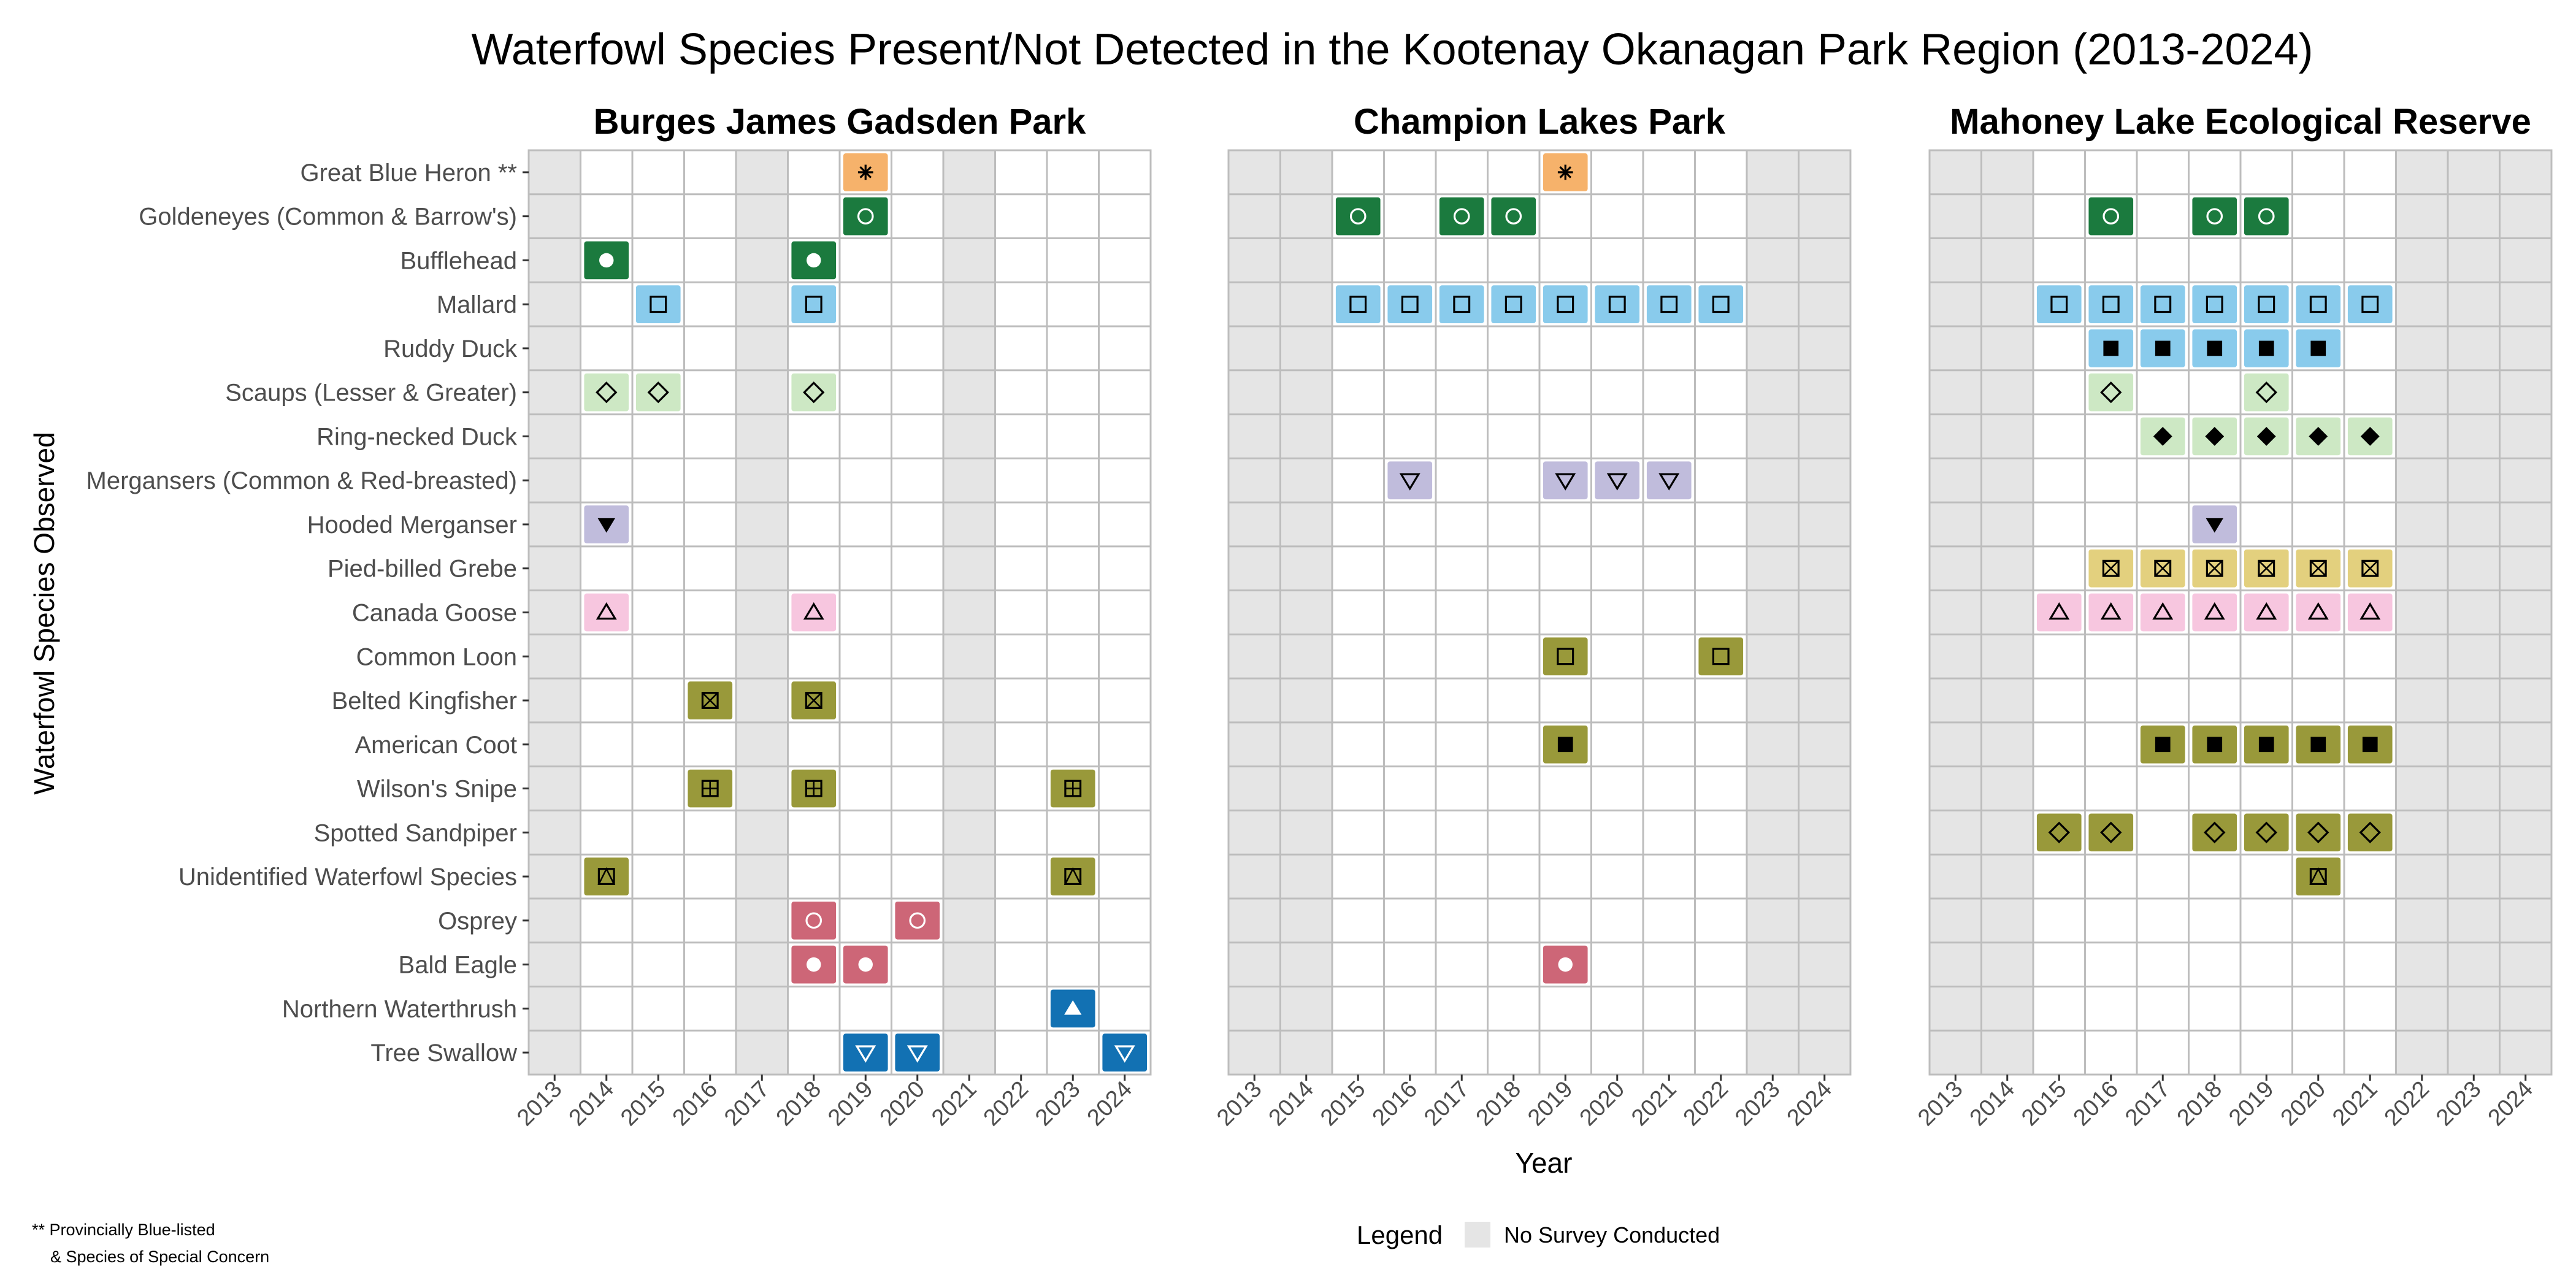  What do you see at coordinates (2303, 1103) in the screenshot?
I see `x-tick-label: 2020` at bounding box center [2303, 1103].